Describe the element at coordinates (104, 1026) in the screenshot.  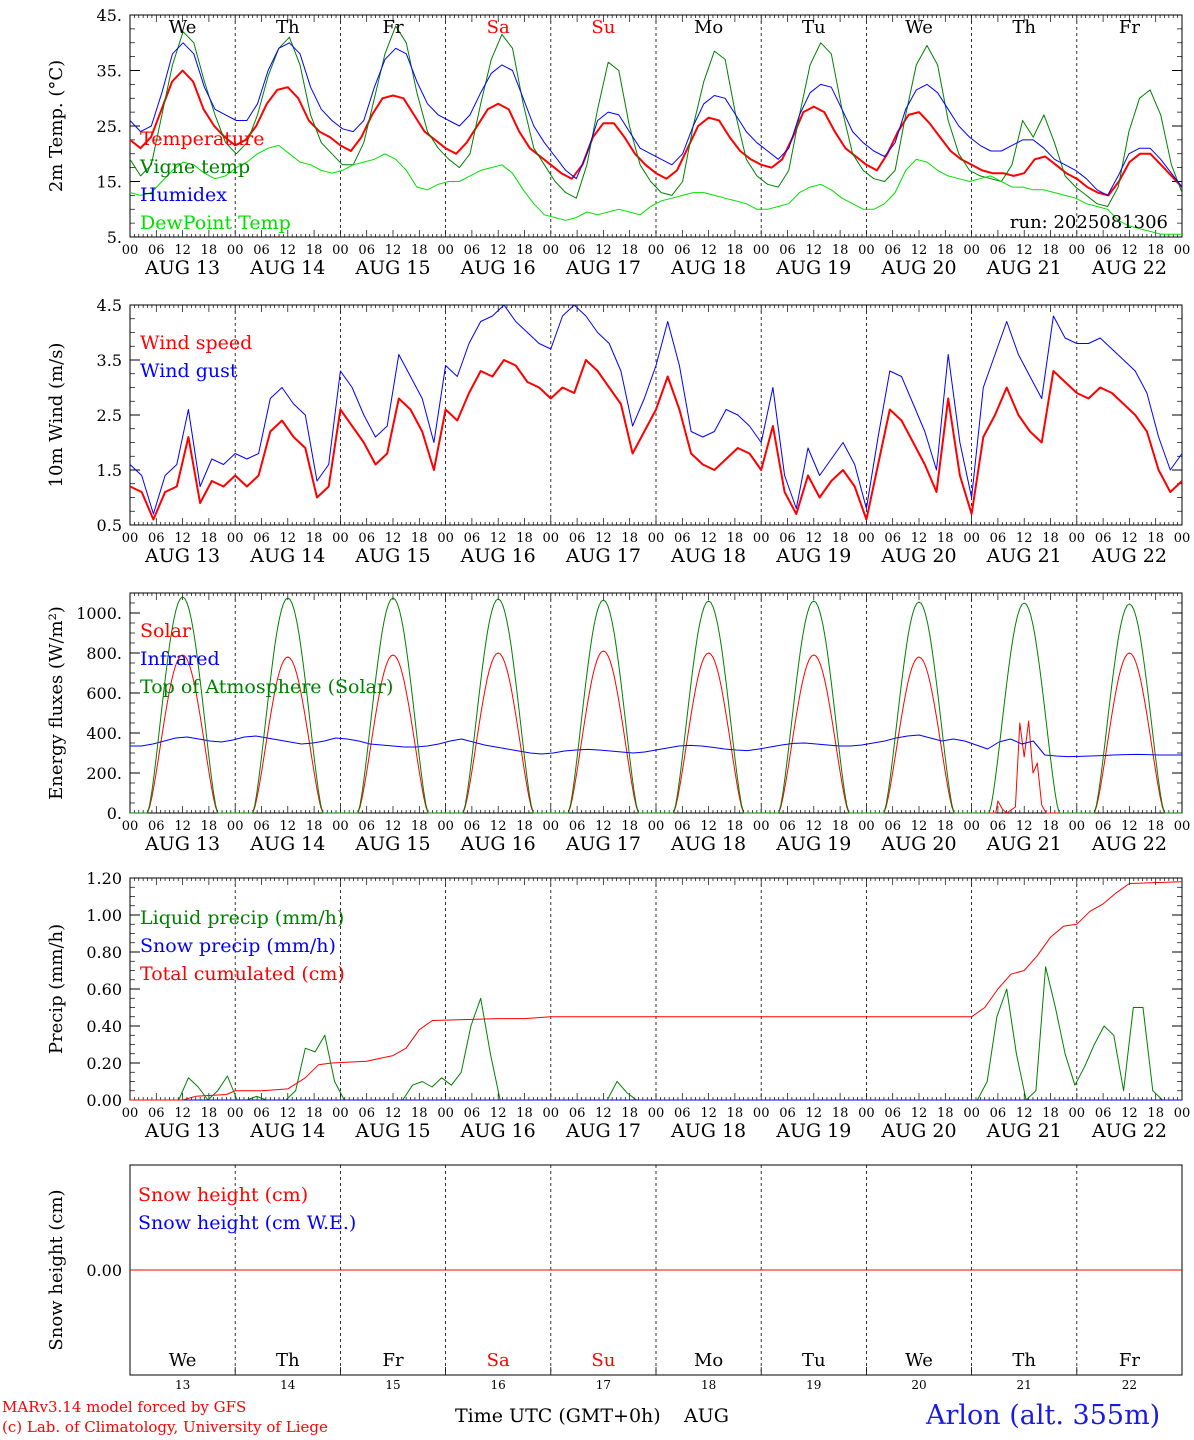
I see `y-tick-label: 0.40` at that location.